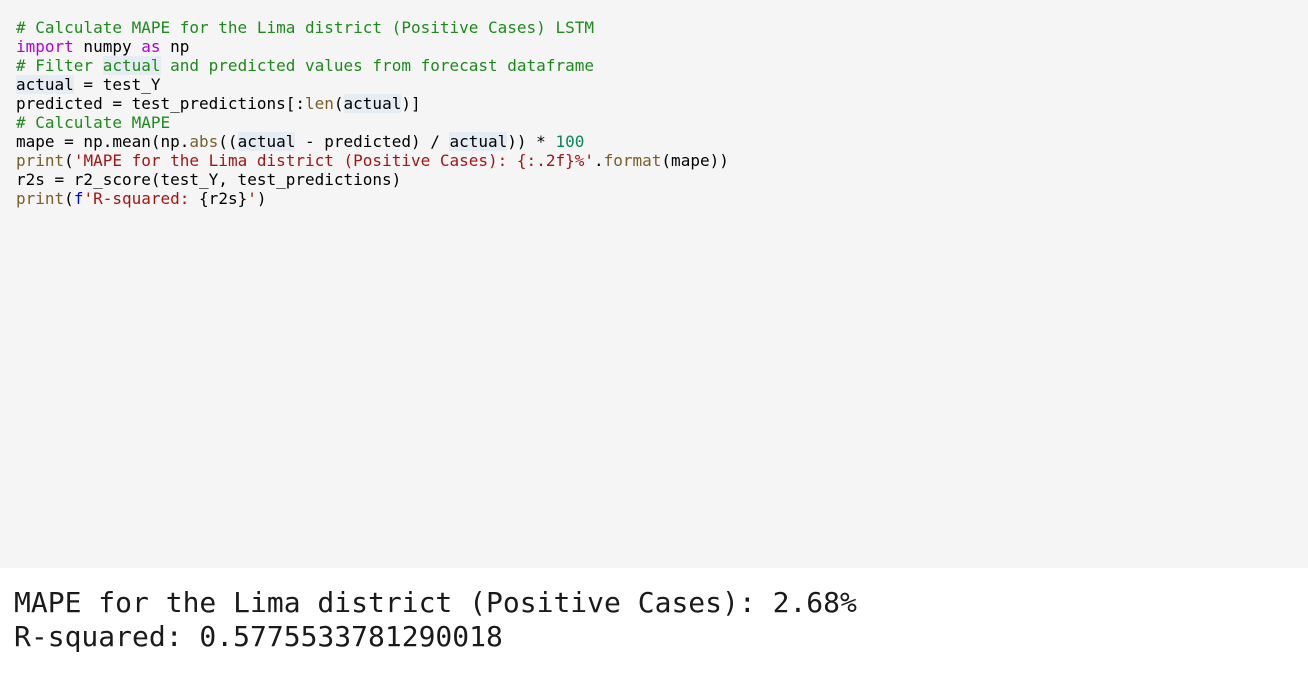 Image resolution: width=1308 pixels, height=678 pixels. I want to click on code-token: = test_Y, so click(117, 84).